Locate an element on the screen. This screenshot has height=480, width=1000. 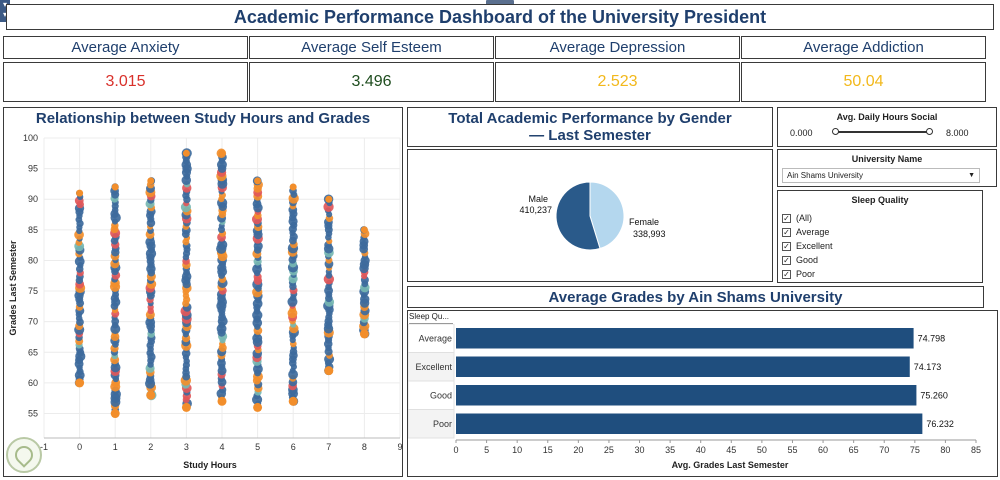
x-axis-label: Study Hours is located at coordinates (210, 465).